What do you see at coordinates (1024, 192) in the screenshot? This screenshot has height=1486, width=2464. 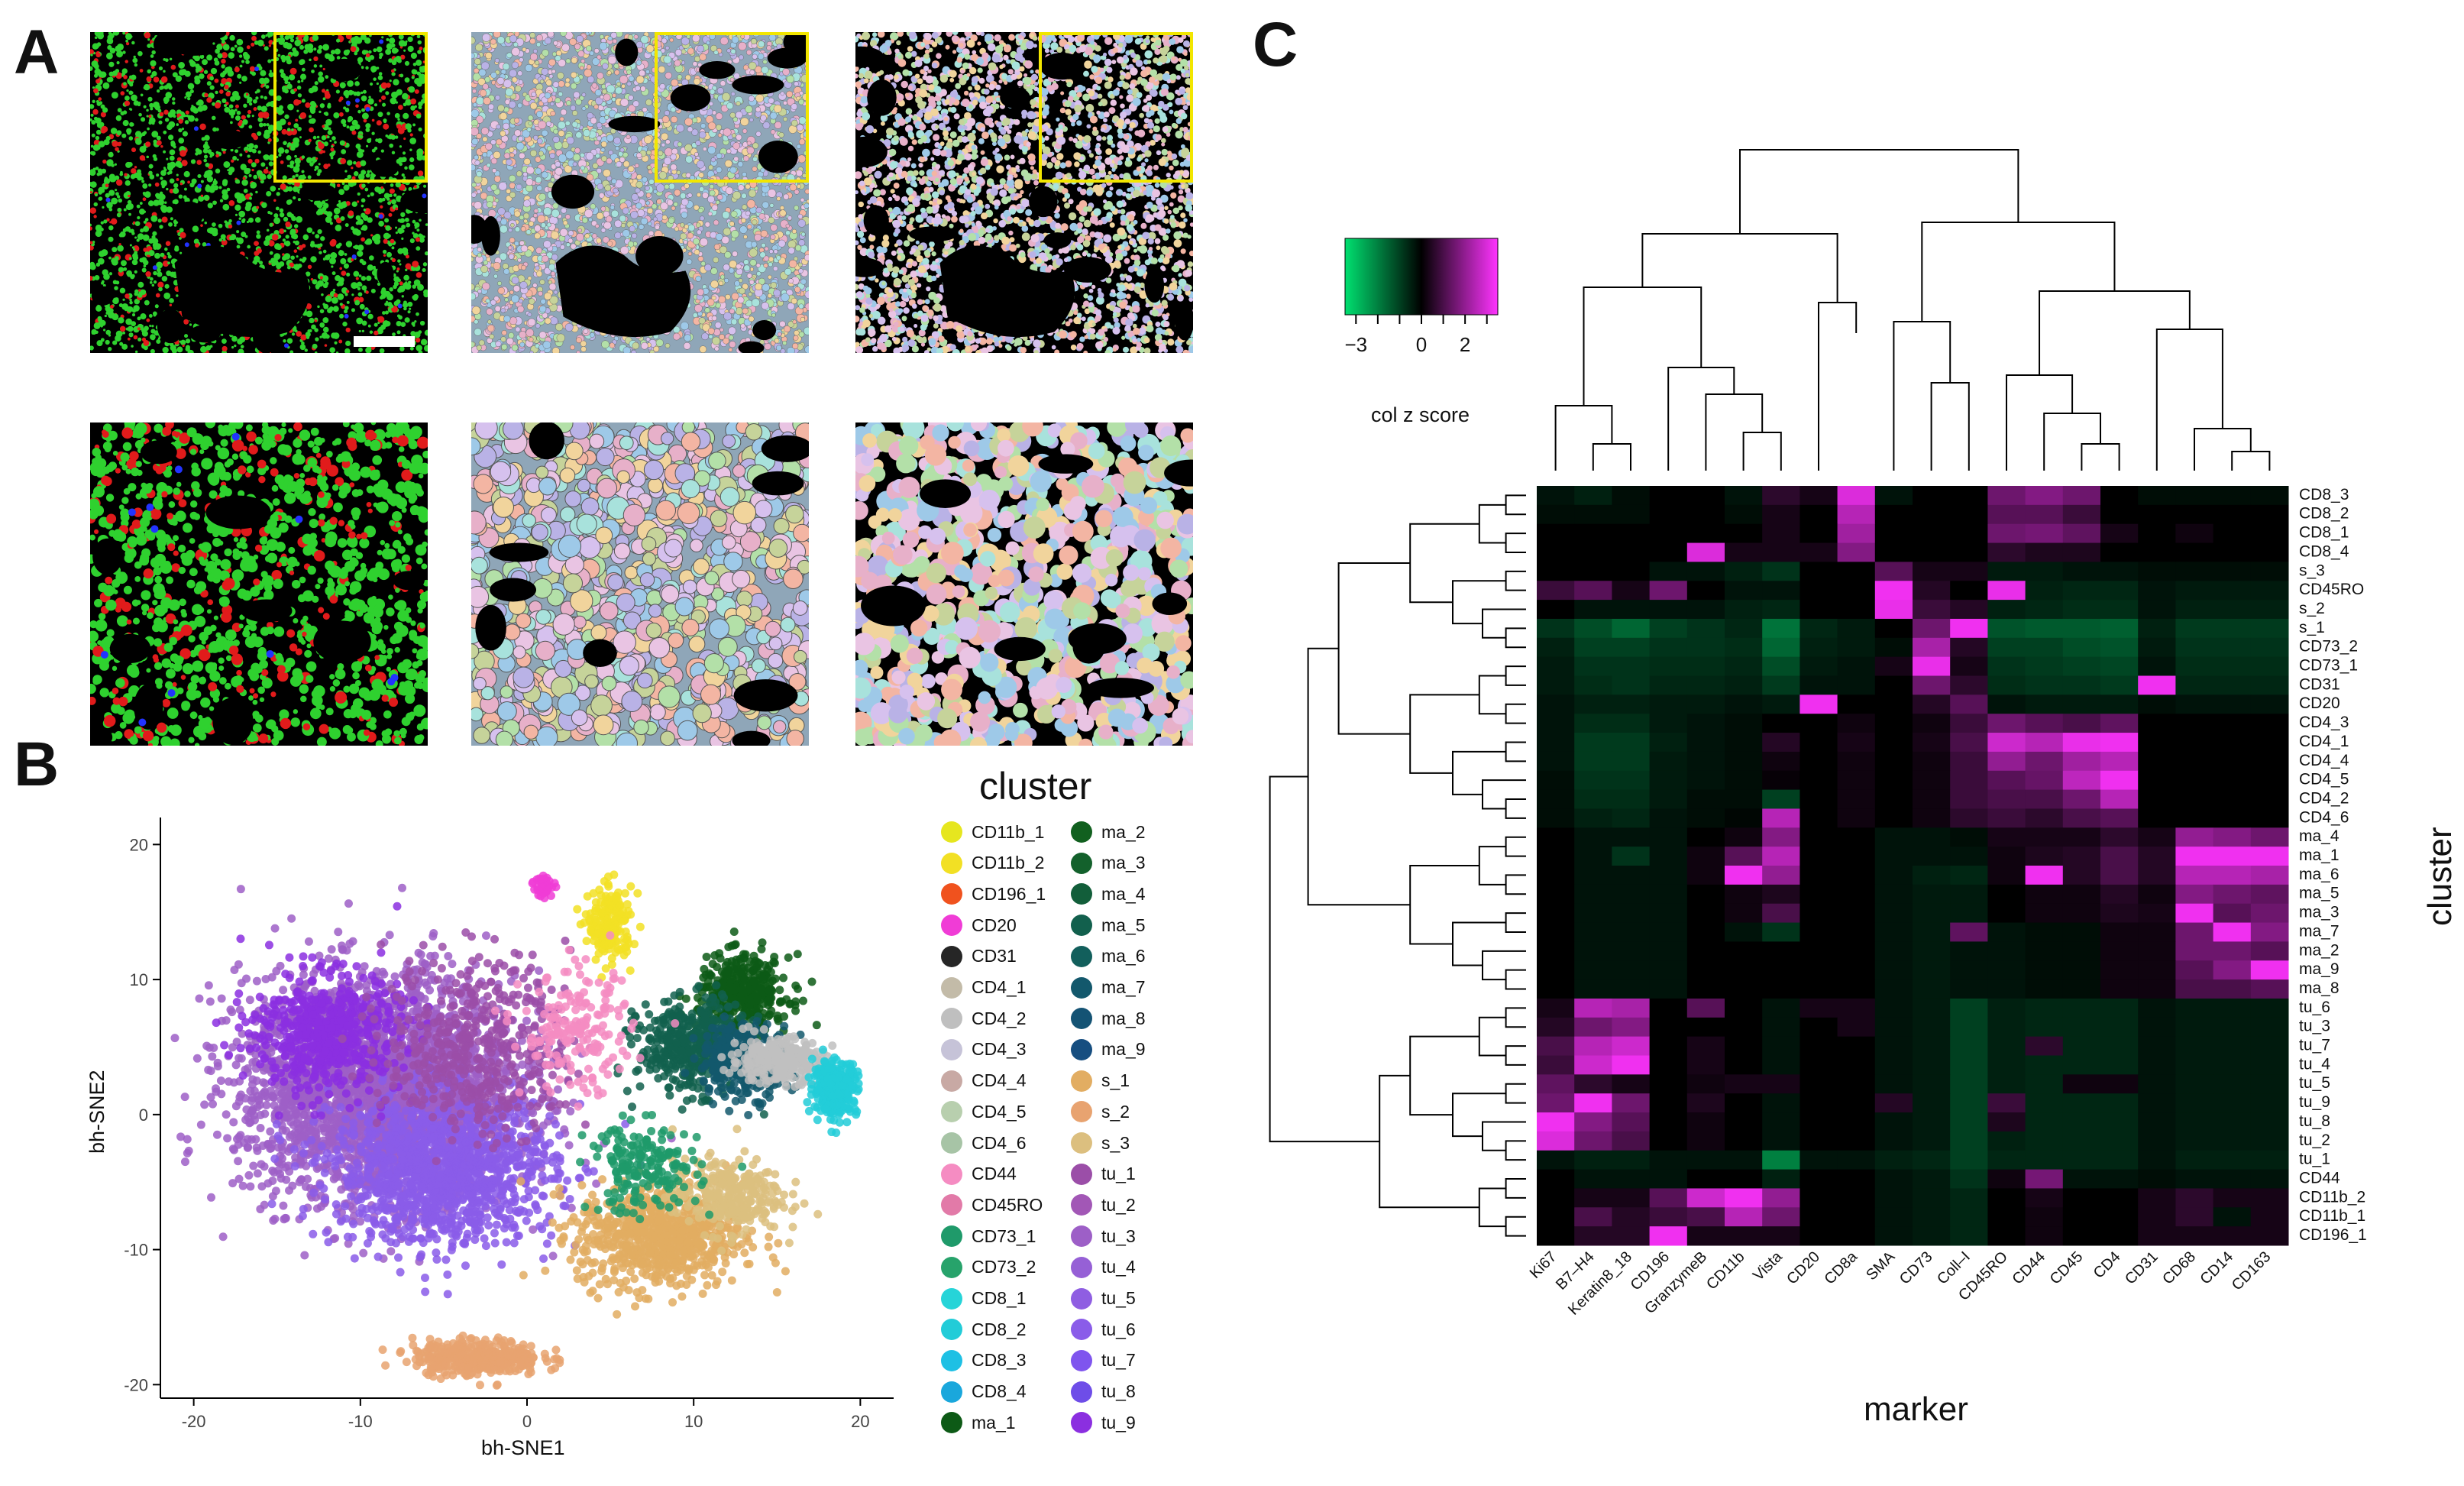 I see `tile-a-overview-masks` at bounding box center [1024, 192].